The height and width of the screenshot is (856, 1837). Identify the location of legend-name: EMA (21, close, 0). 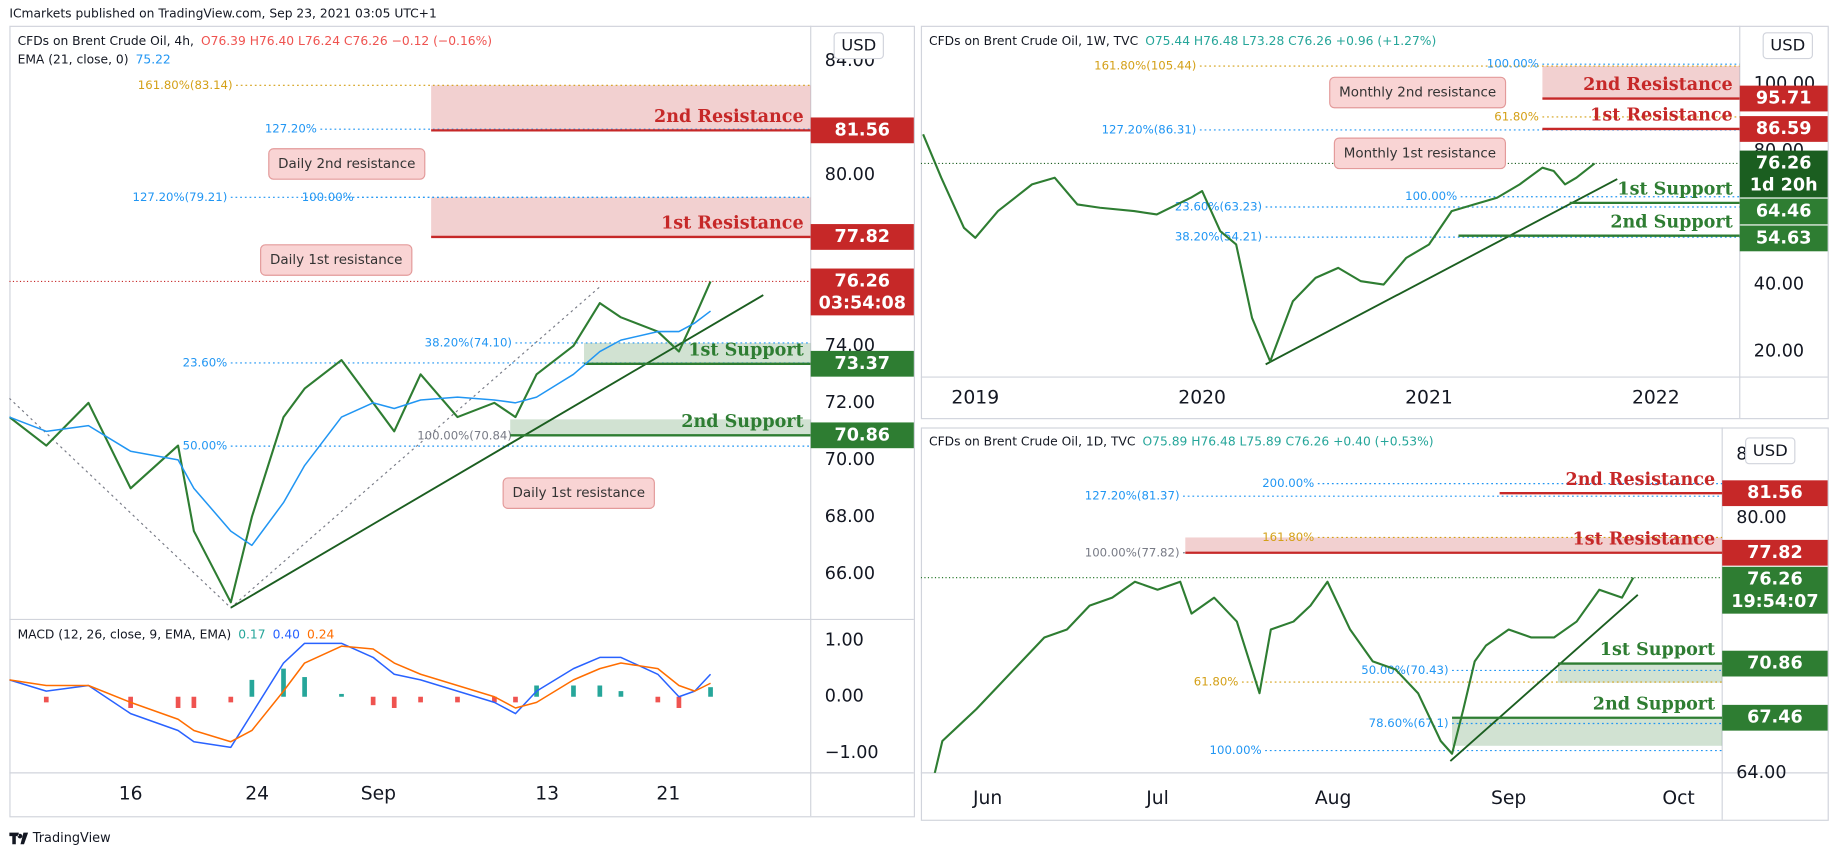
(73, 59).